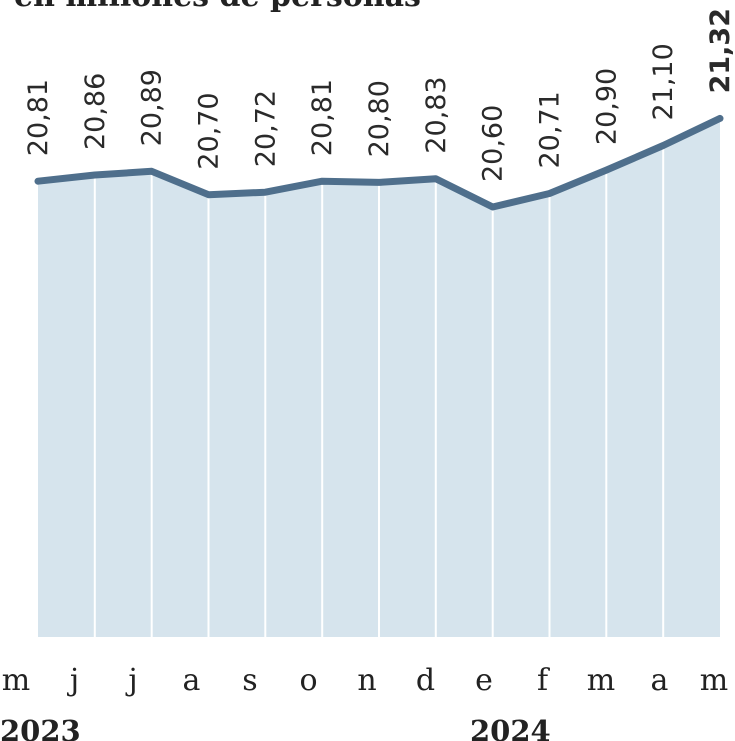 This screenshot has width=735, height=741. I want to click on series-line, so click(379, 162).